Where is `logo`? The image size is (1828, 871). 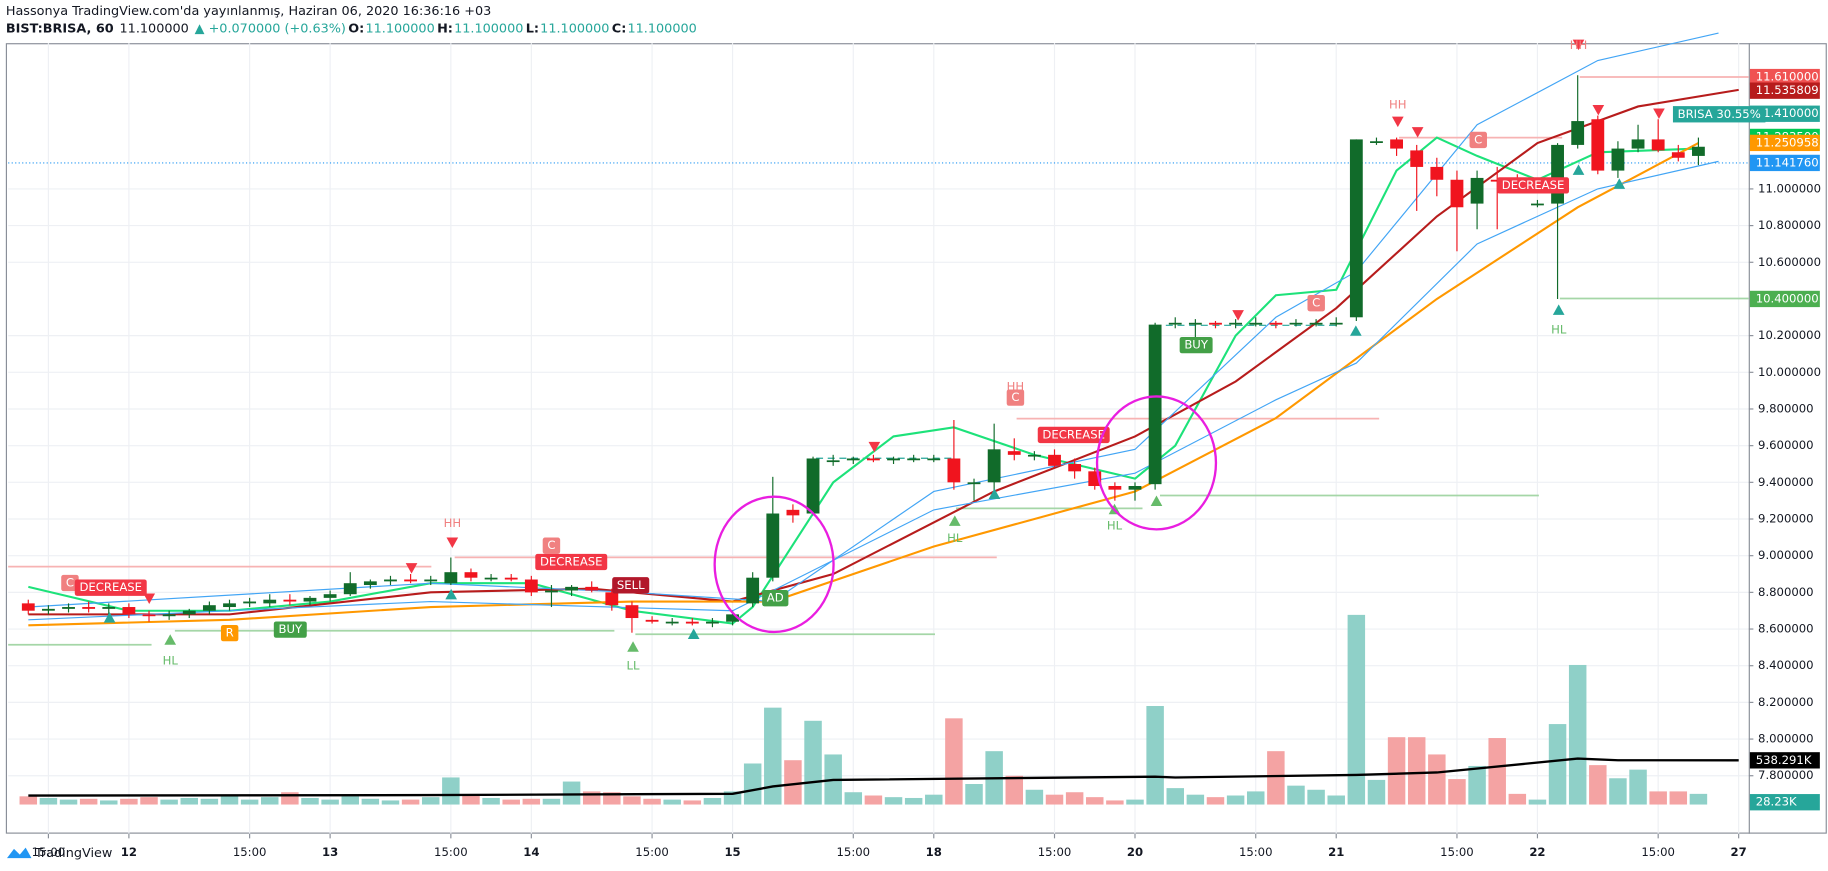 logo is located at coordinates (19, 853).